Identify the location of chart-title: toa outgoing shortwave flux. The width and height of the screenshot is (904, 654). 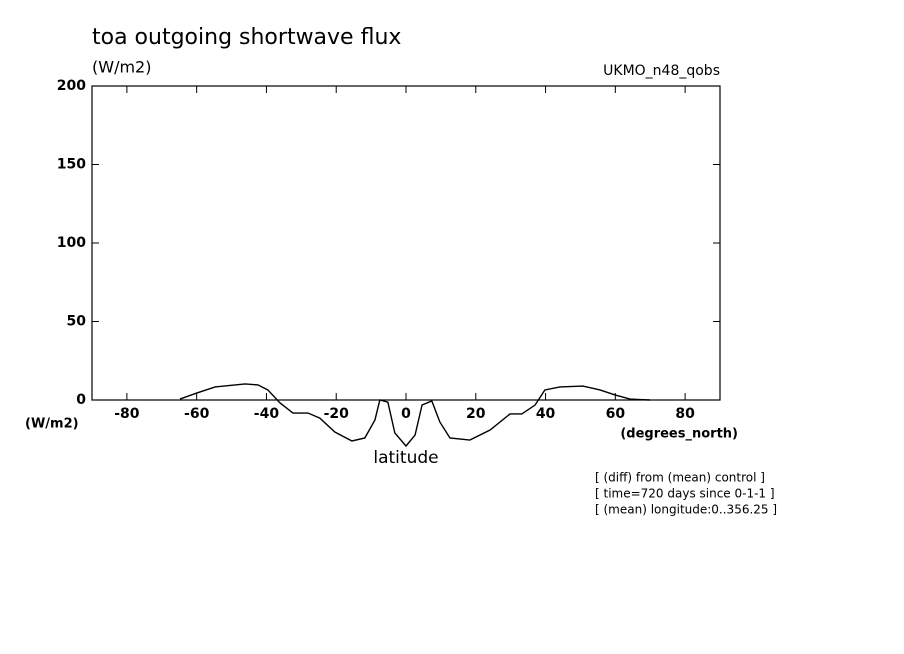
(246, 37).